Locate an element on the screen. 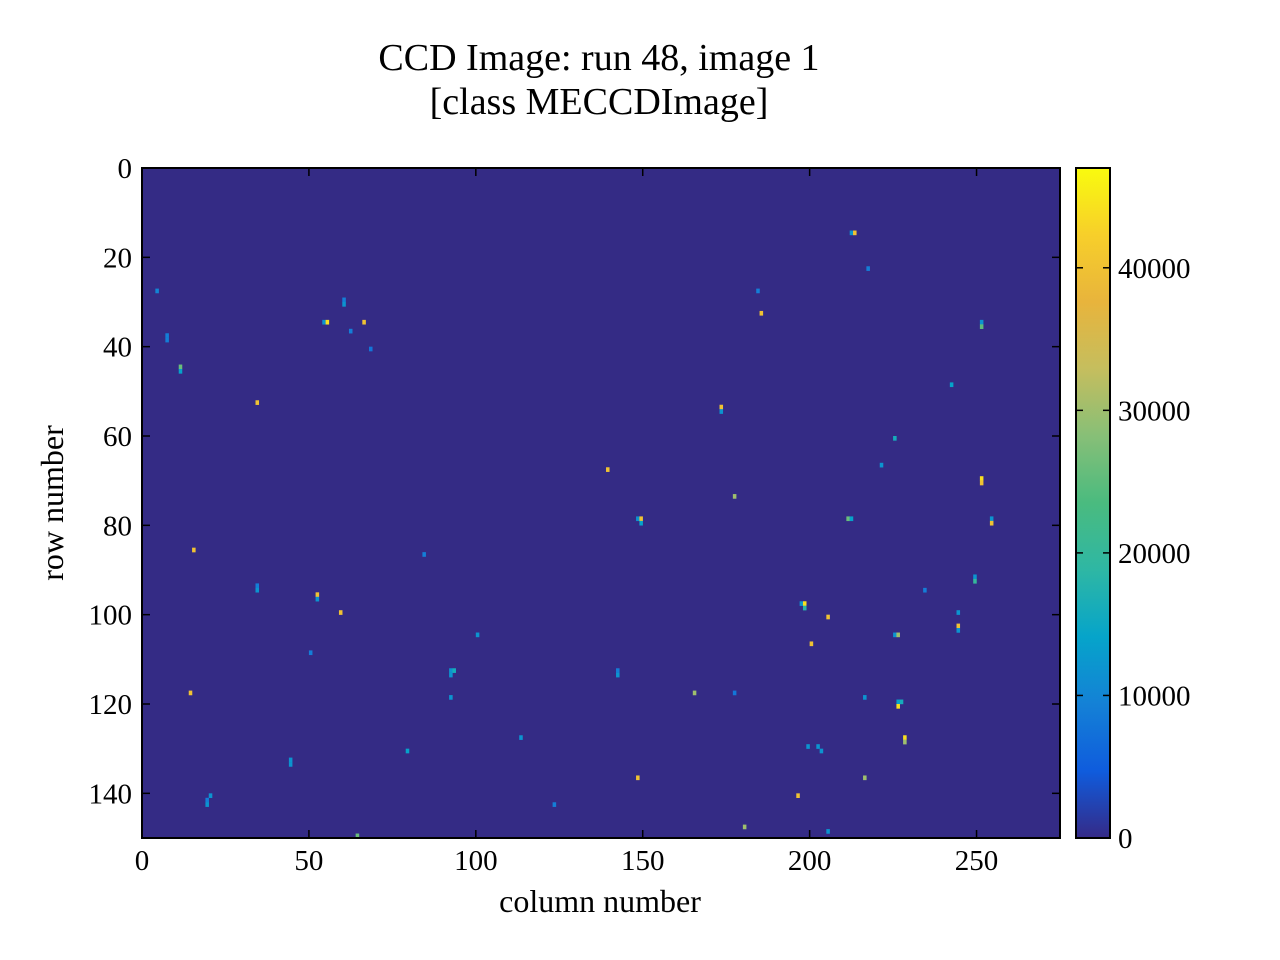 This screenshot has width=1280, height=960. y-tick-label: 120 is located at coordinates (111, 705).